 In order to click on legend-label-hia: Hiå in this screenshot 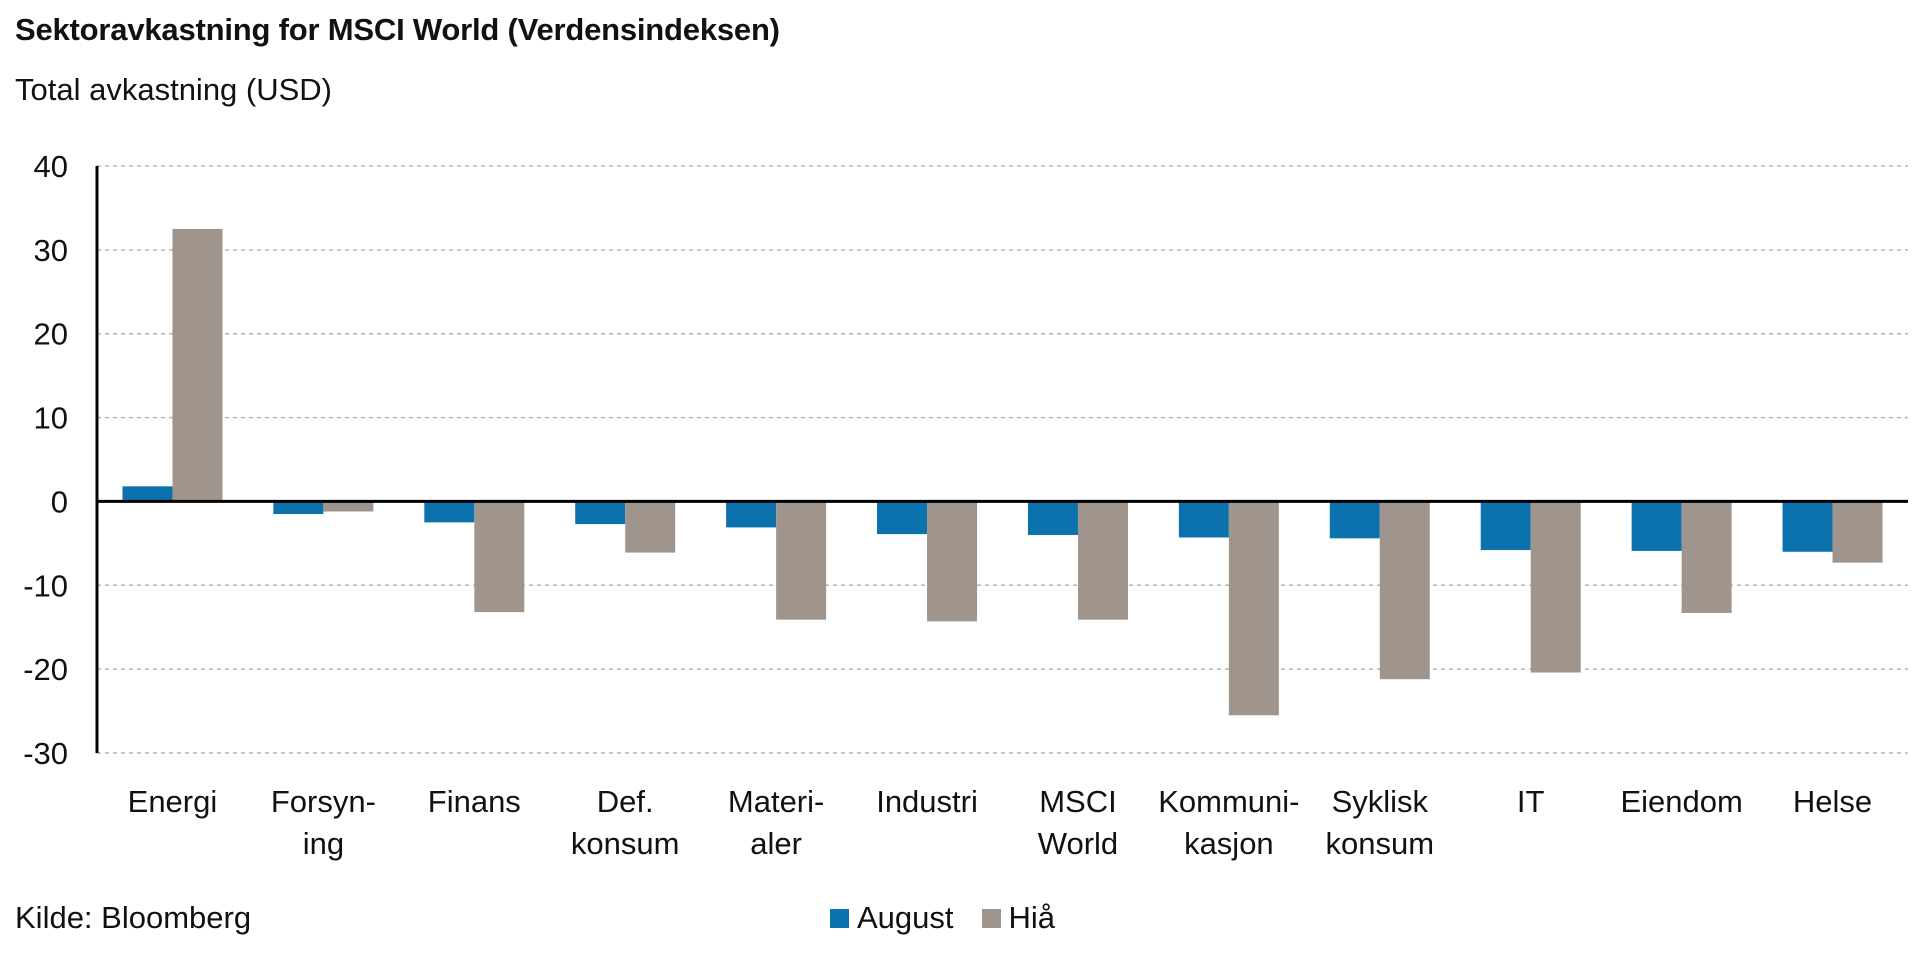, I will do `click(1032, 917)`.